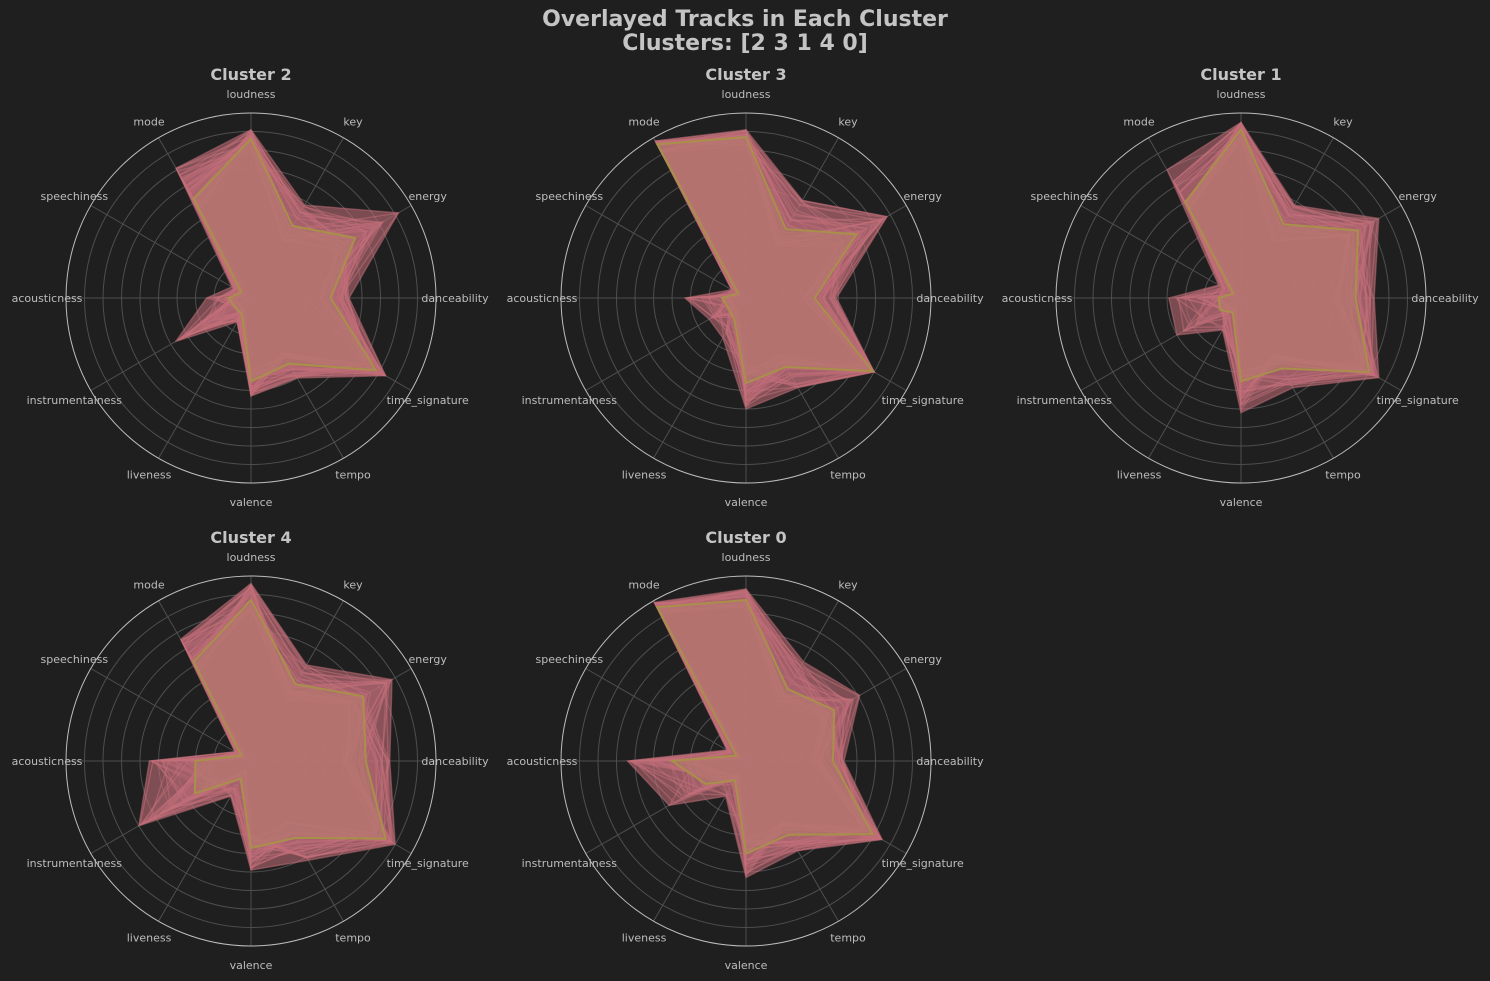 The height and width of the screenshot is (981, 1490). What do you see at coordinates (745, 43) in the screenshot?
I see `chart-subtitle: Clusters: [2 3 1 4 0]` at bounding box center [745, 43].